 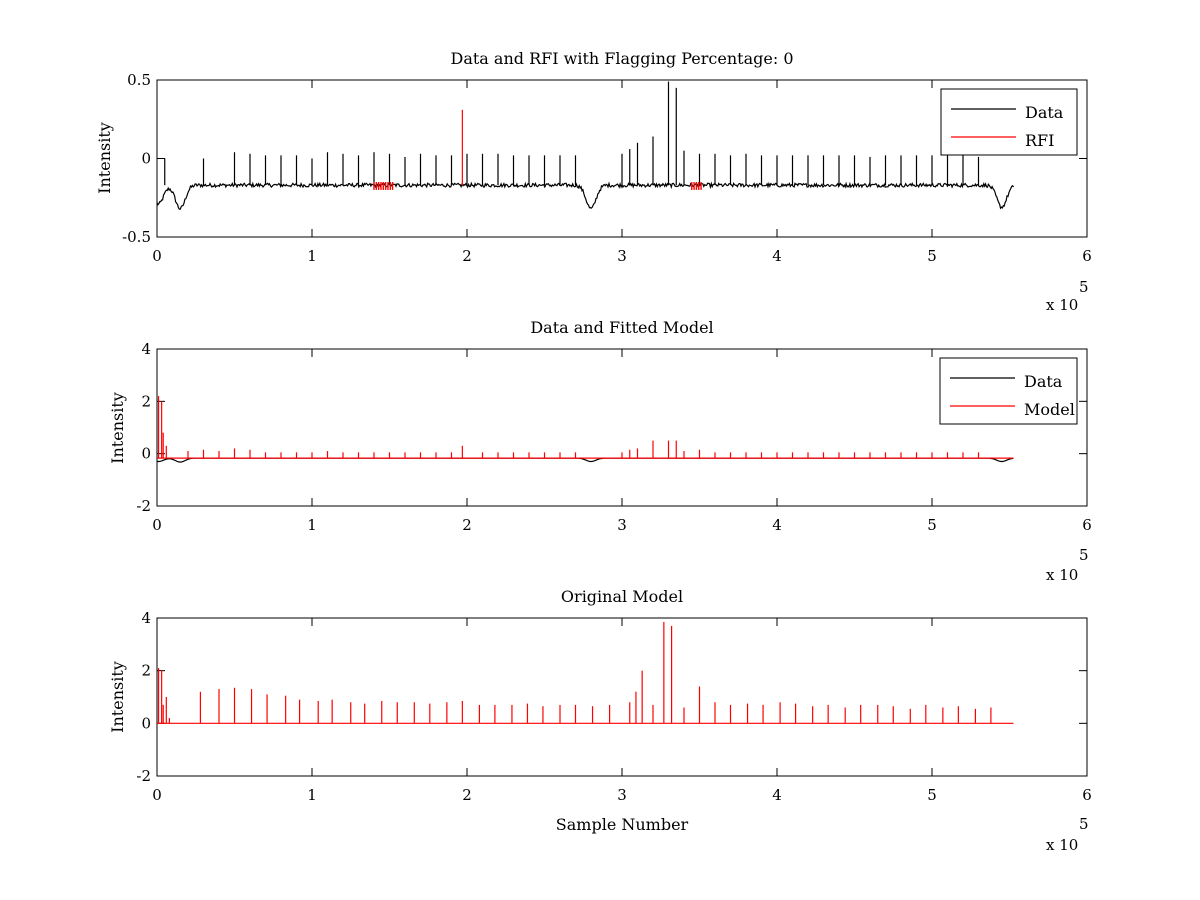 I want to click on panel-2-ytick-label: 2, so click(x=146, y=401).